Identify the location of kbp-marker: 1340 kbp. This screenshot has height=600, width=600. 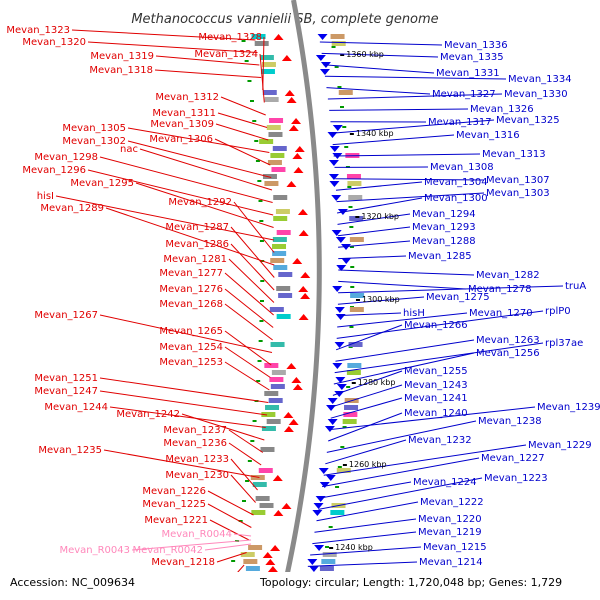
(375, 133).